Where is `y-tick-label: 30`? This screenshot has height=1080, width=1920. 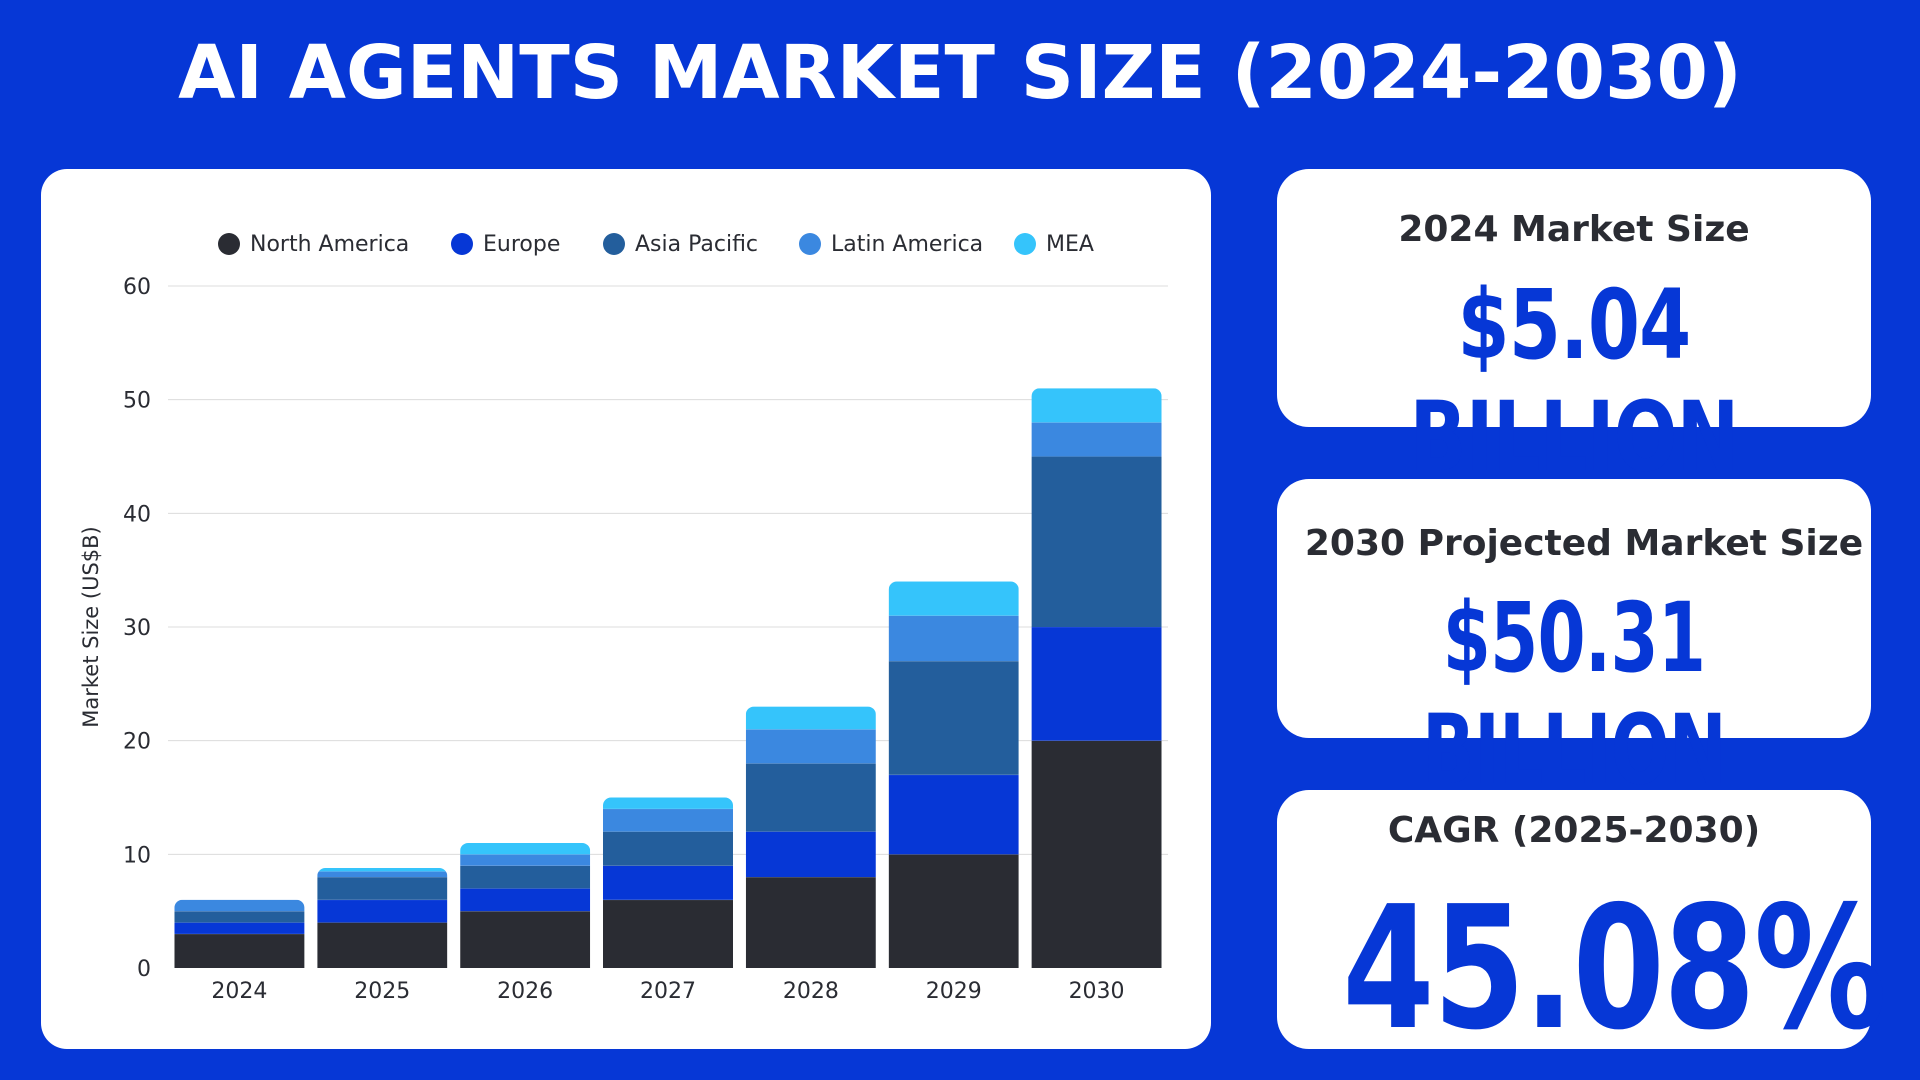 y-tick-label: 30 is located at coordinates (137, 628).